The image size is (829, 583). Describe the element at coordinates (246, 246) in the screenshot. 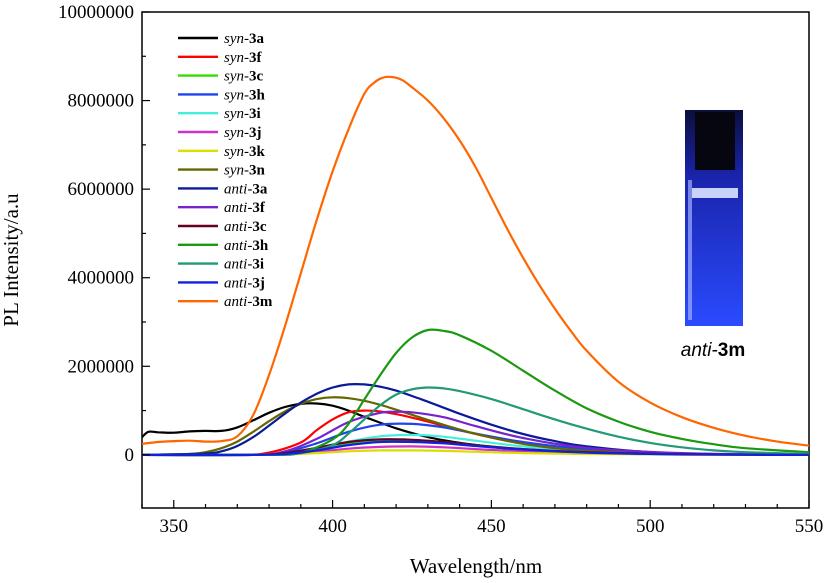

I see `legend-label: anti-3h` at that location.